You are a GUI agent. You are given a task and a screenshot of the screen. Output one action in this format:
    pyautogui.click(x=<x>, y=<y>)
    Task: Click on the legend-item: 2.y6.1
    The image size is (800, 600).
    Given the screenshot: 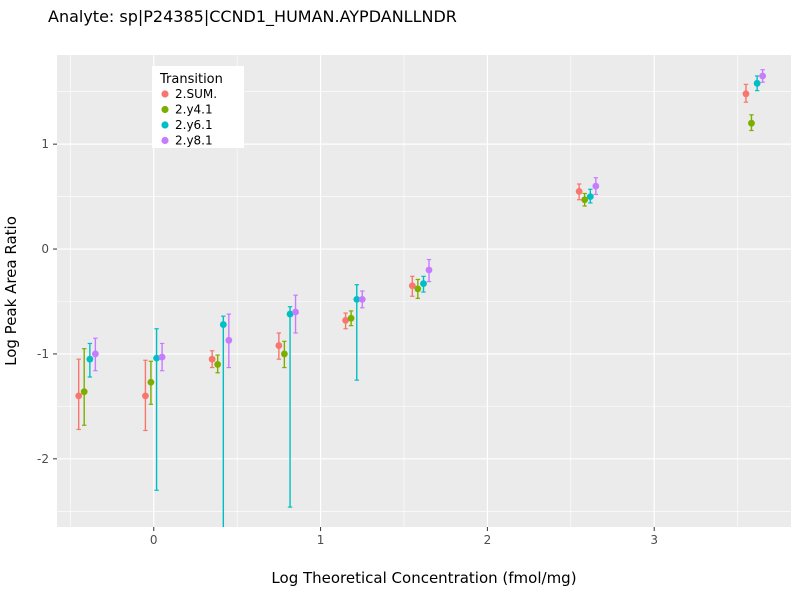 What is the action you would take?
    pyautogui.click(x=187, y=125)
    